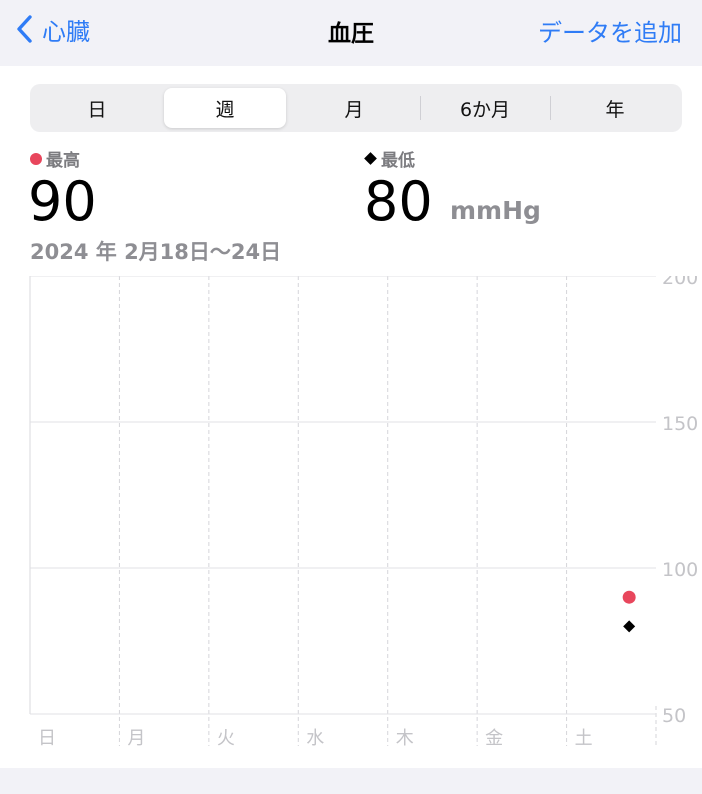 The width and height of the screenshot is (702, 794). What do you see at coordinates (629, 597) in the screenshot?
I see `systolic-data-point` at bounding box center [629, 597].